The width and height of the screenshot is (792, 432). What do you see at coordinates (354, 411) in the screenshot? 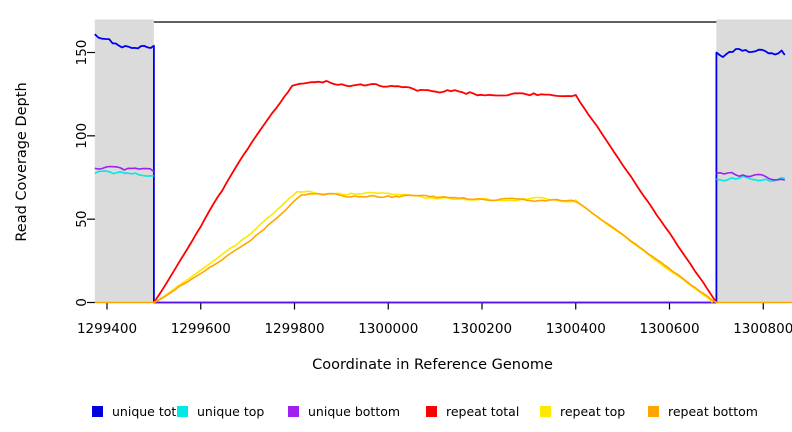
I see `legend-label: unique bottom` at bounding box center [354, 411].